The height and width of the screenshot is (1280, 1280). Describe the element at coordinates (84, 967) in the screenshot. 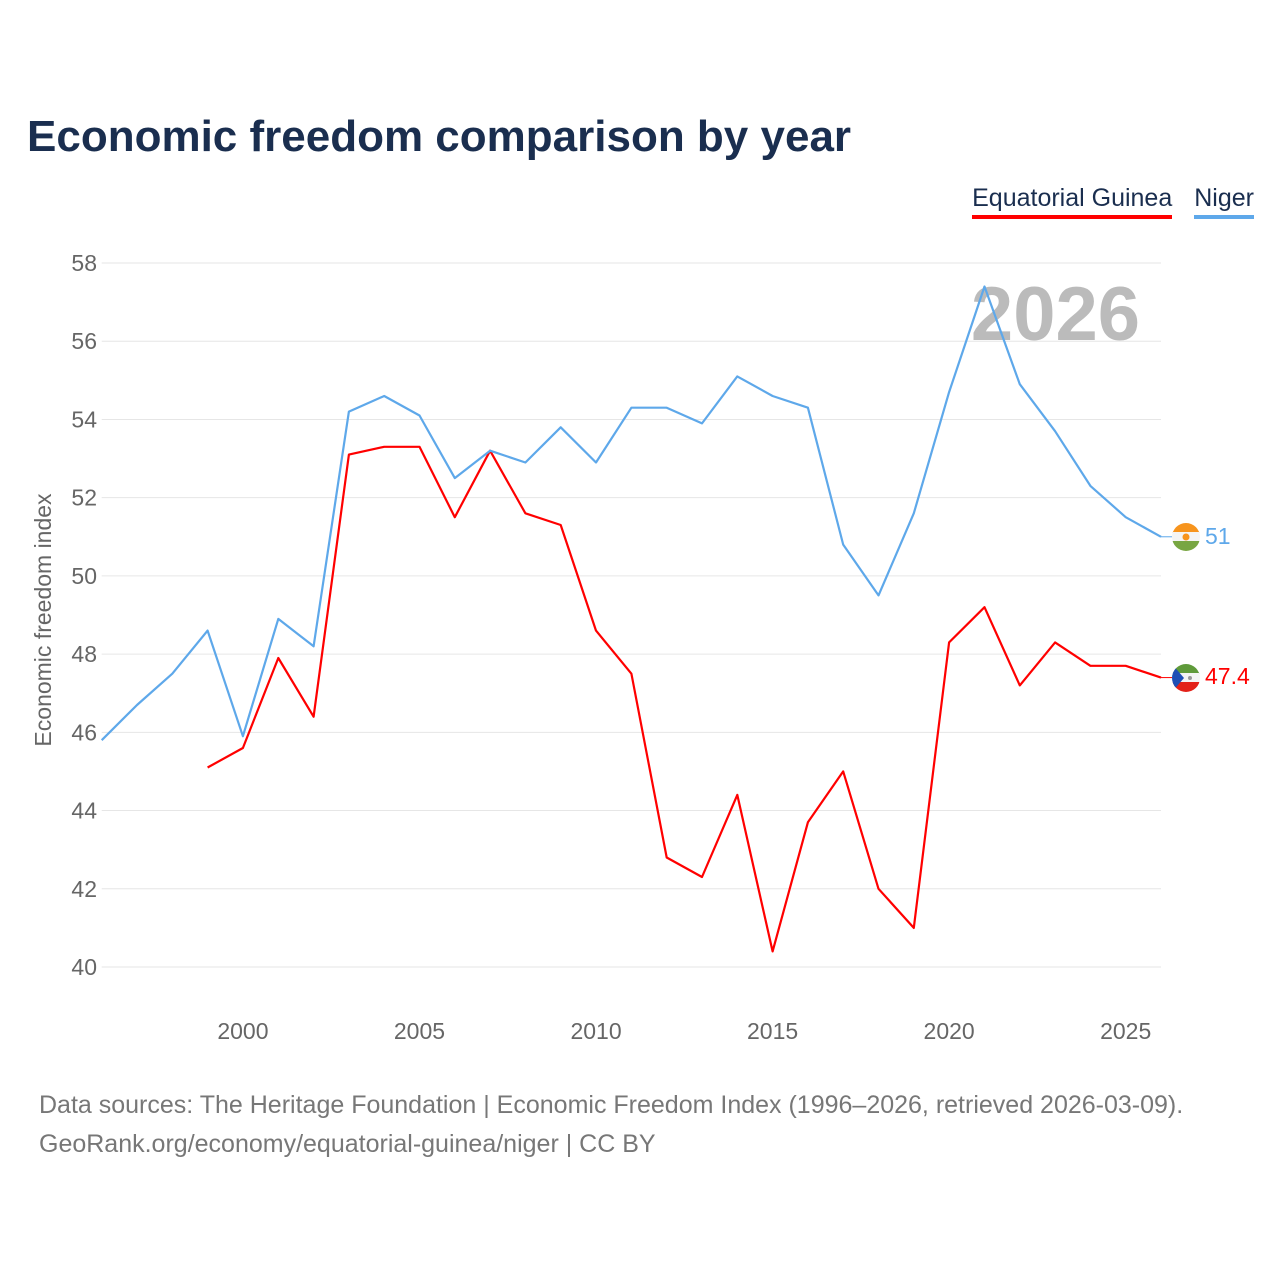

I see `y-tick-label: 40` at that location.